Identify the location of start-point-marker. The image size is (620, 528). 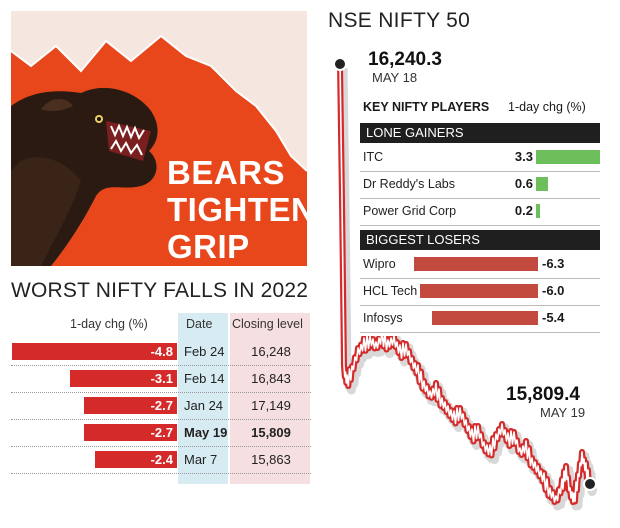
(340, 64).